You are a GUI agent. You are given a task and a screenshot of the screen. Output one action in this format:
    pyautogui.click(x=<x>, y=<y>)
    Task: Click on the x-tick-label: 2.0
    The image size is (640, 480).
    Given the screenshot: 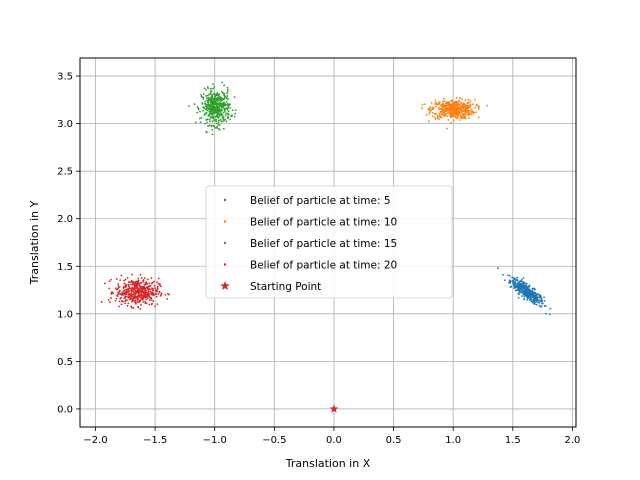 What is the action you would take?
    pyautogui.click(x=572, y=440)
    